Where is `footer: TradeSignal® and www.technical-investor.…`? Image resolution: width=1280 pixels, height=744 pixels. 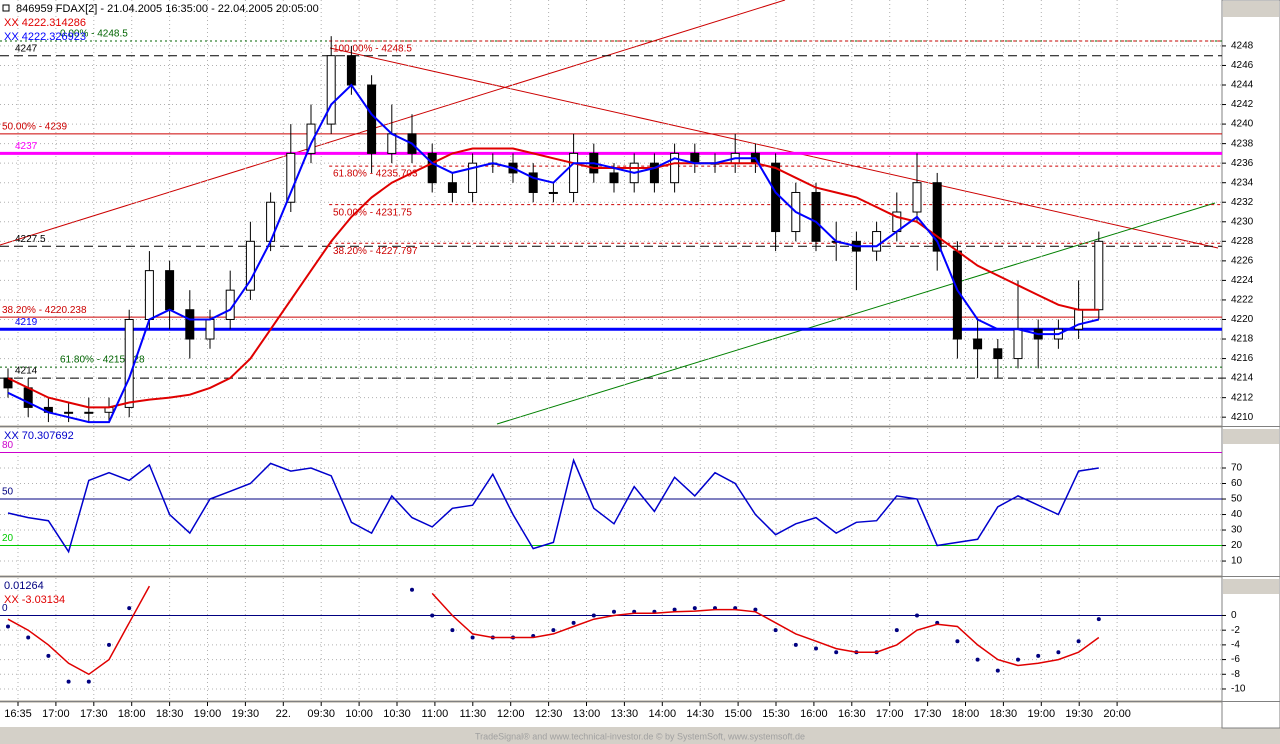 footer: TradeSignal® and www.technical-investor.… is located at coordinates (640, 736).